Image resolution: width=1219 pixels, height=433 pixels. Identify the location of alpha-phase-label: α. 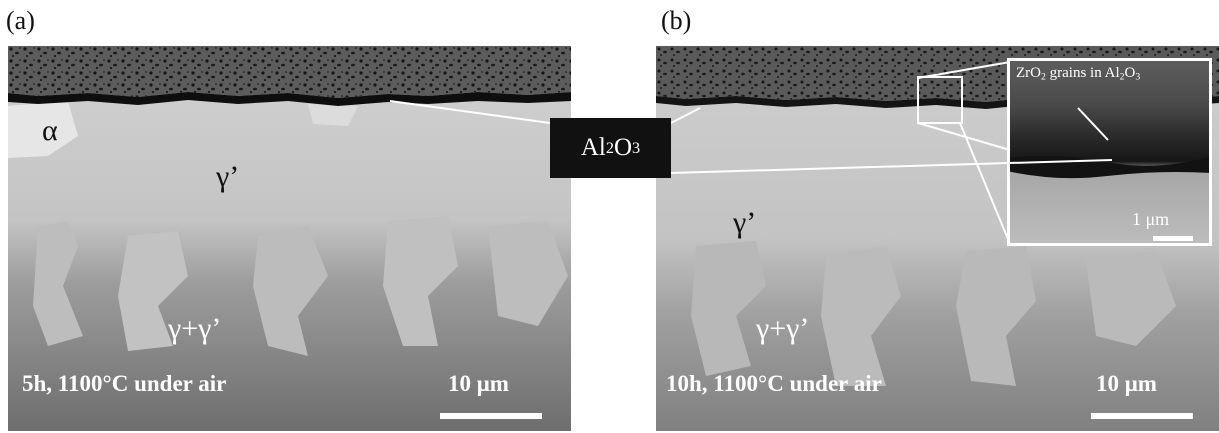
(50, 130).